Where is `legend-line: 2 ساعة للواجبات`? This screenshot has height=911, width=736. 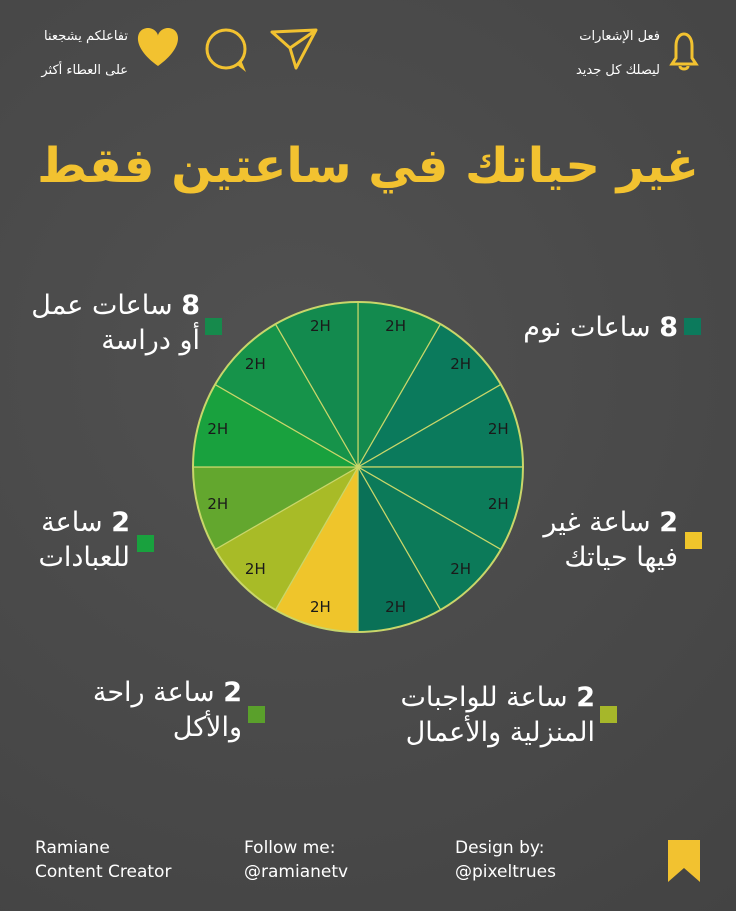
legend-line: 2 ساعة للواجبات is located at coordinates (497, 697).